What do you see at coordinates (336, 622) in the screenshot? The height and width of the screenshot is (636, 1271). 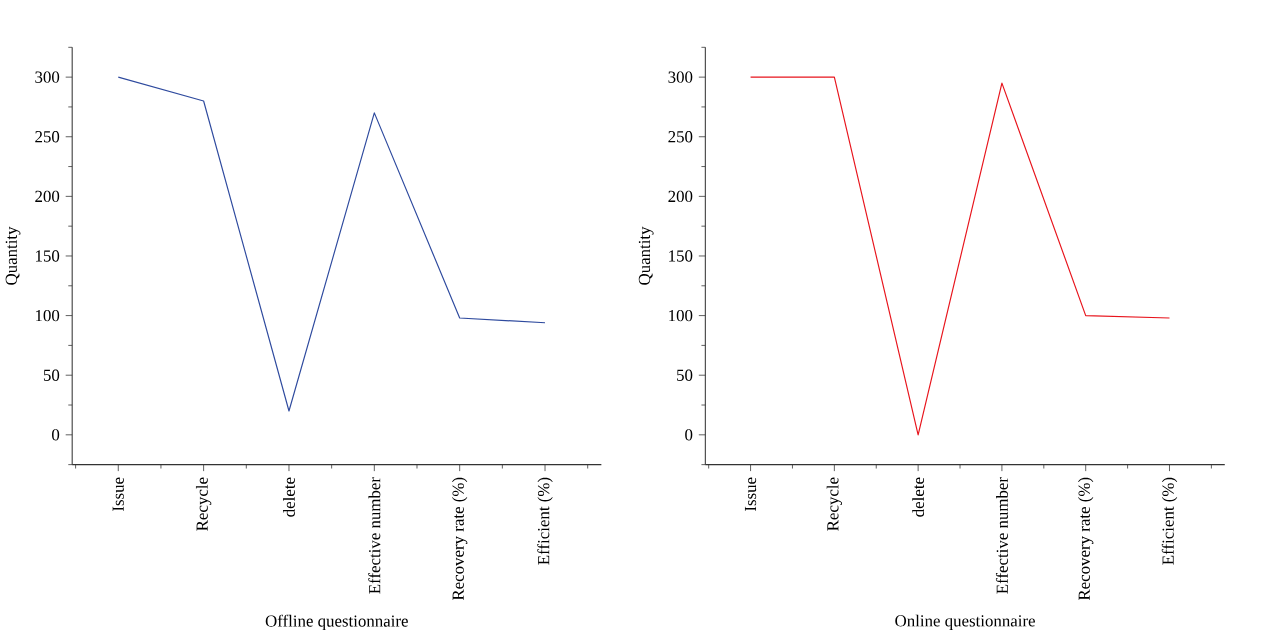 I see `x-axis-title: Offline questionnaire` at bounding box center [336, 622].